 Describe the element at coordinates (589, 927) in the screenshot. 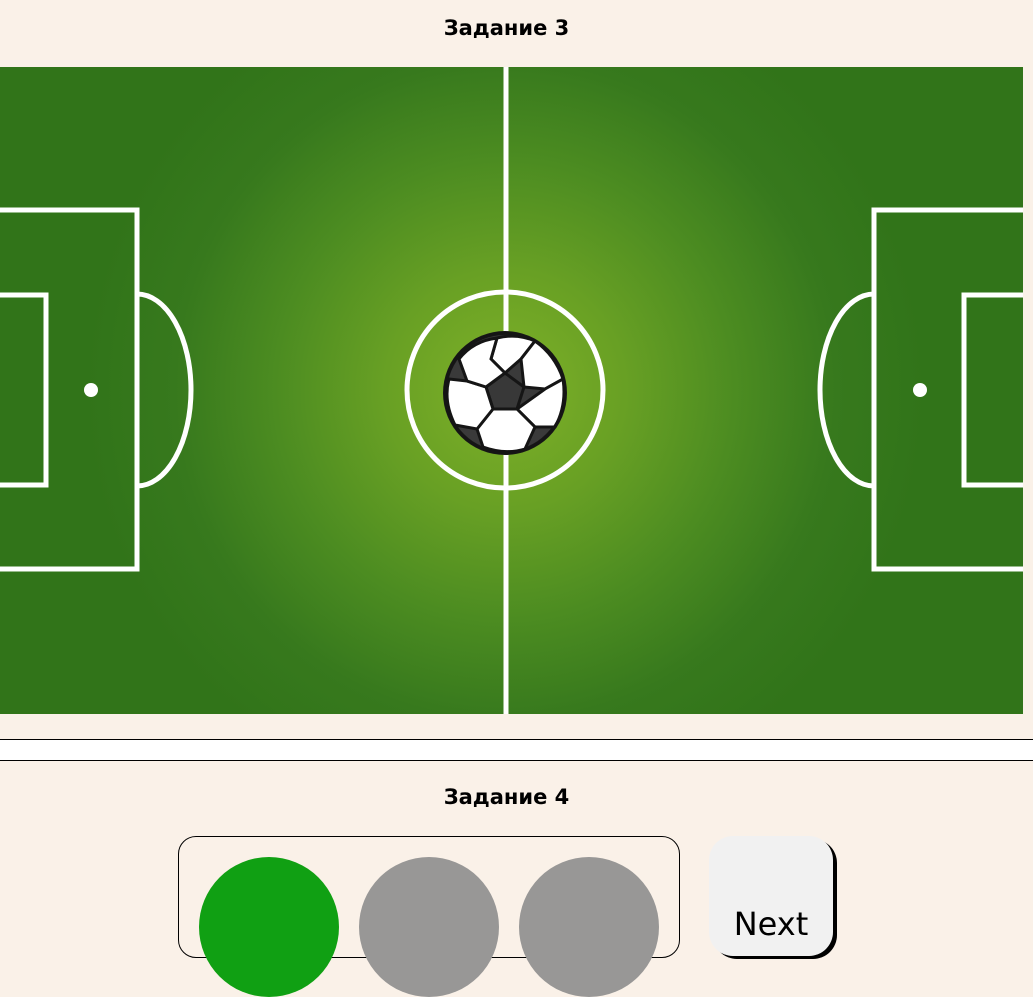

I see `traffic-light-right` at that location.